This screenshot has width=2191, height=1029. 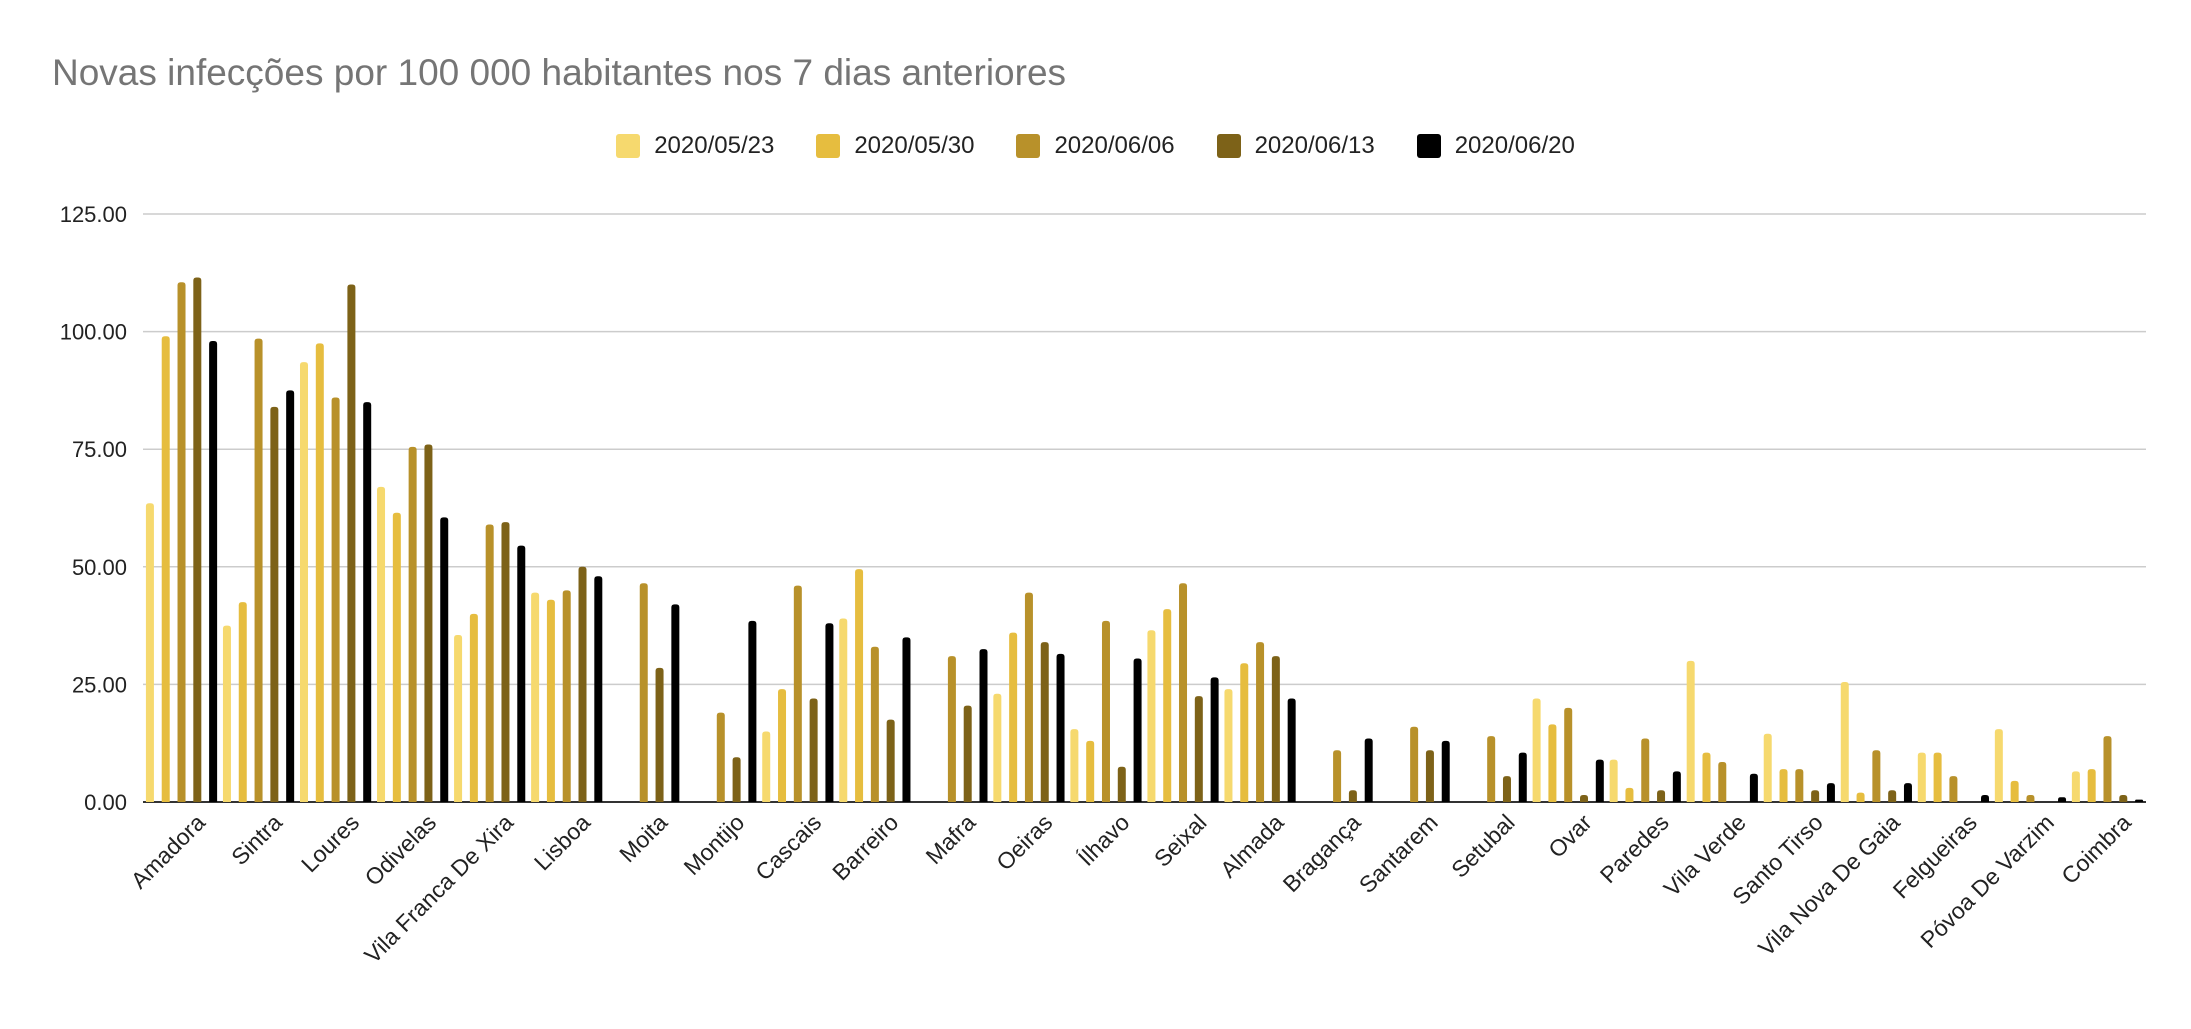 What do you see at coordinates (1095, 146) in the screenshot?
I see `legend-item: 2020/06/06` at bounding box center [1095, 146].